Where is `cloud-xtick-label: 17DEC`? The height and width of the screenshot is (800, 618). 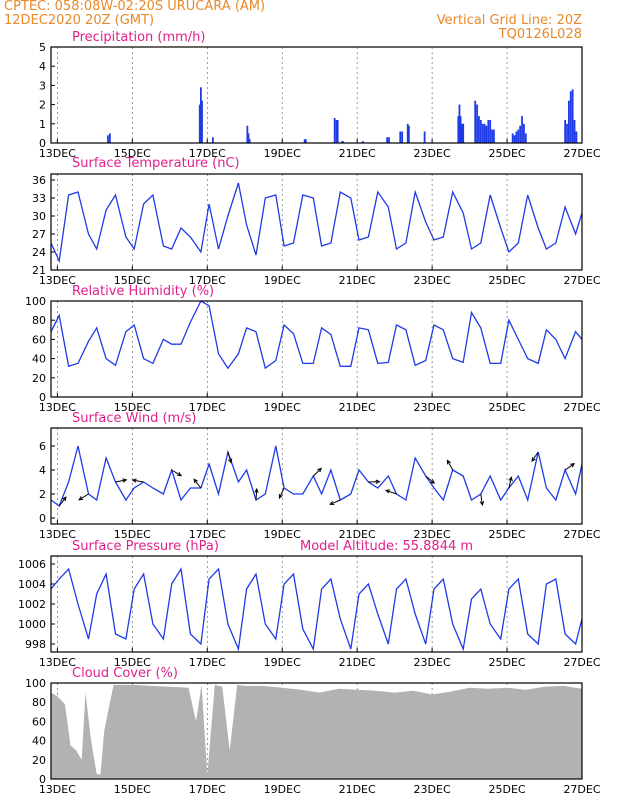 cloud-xtick-label: 17DEC is located at coordinates (207, 789).